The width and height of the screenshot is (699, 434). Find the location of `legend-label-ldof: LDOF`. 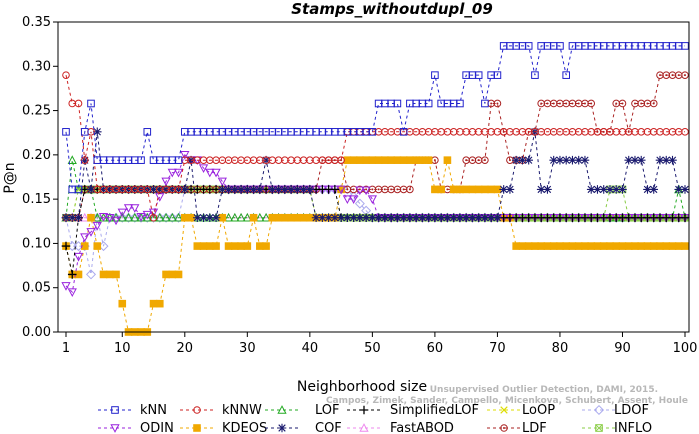

legend-label-ldof: LDOF is located at coordinates (631, 410).